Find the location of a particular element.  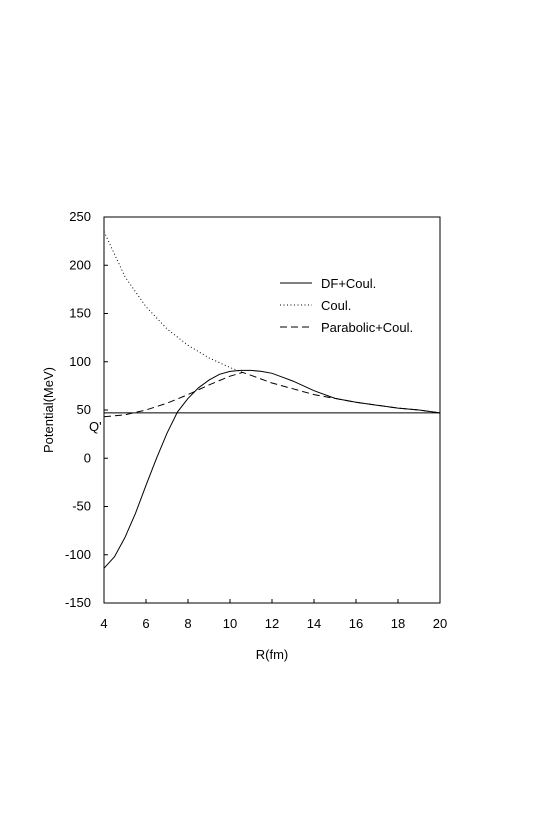

y-tick-label: -100 is located at coordinates (78, 554).